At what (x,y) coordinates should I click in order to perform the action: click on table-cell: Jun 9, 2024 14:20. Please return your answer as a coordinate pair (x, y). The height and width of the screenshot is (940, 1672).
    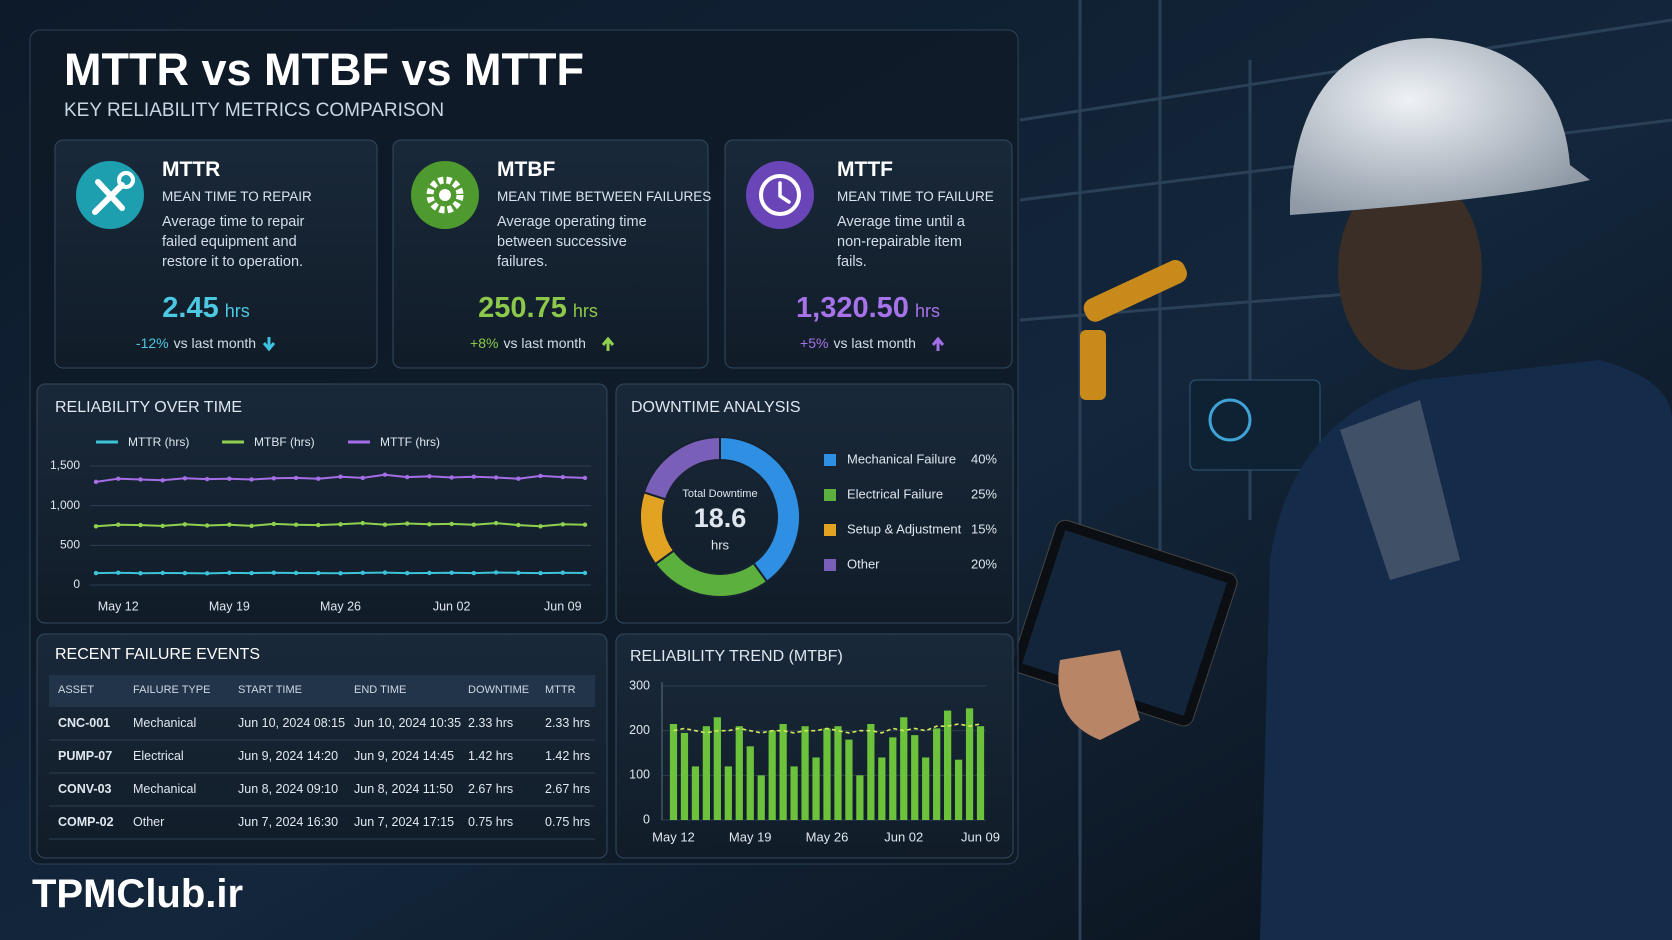
    Looking at the image, I should click on (288, 756).